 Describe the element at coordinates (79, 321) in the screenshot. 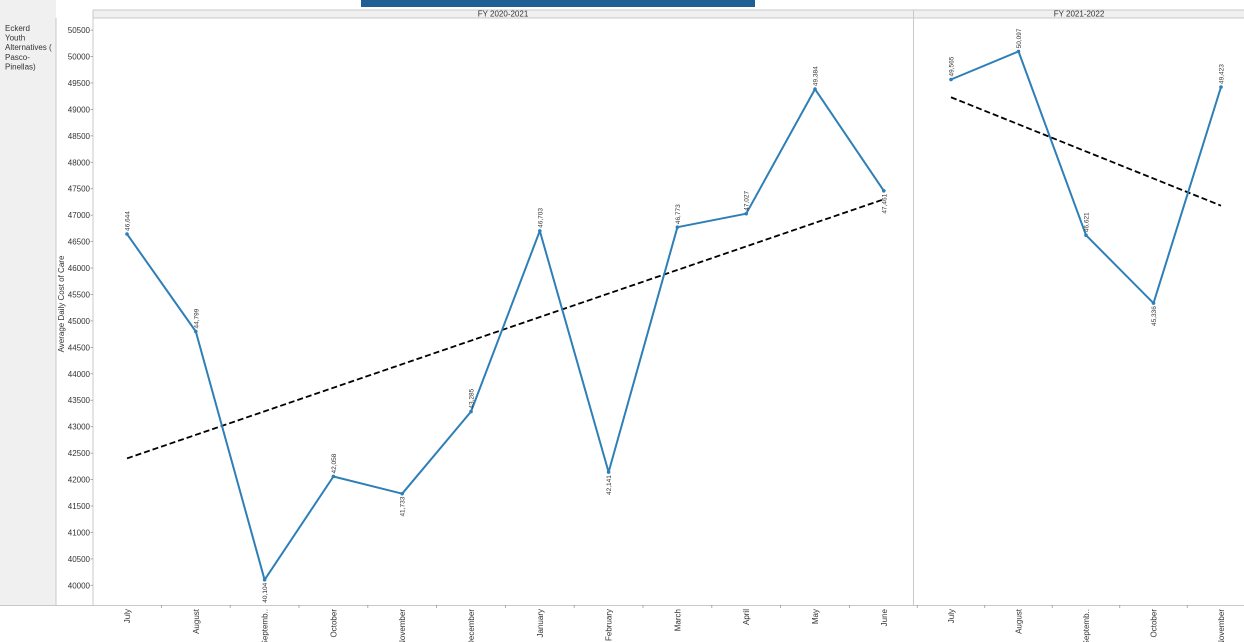

I see `y-tick-label: 45000` at that location.